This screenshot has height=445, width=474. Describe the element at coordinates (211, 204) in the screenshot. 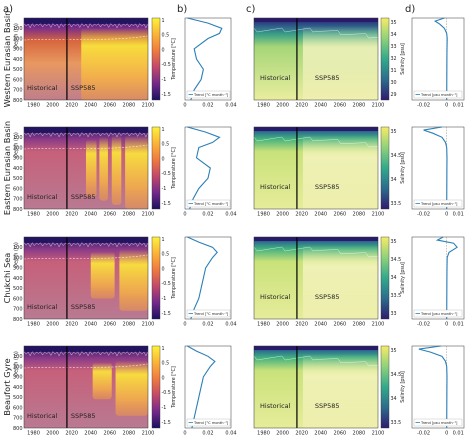

I see `temp-trend-legend-label: Trend [°C month⁻¹]` at that location.